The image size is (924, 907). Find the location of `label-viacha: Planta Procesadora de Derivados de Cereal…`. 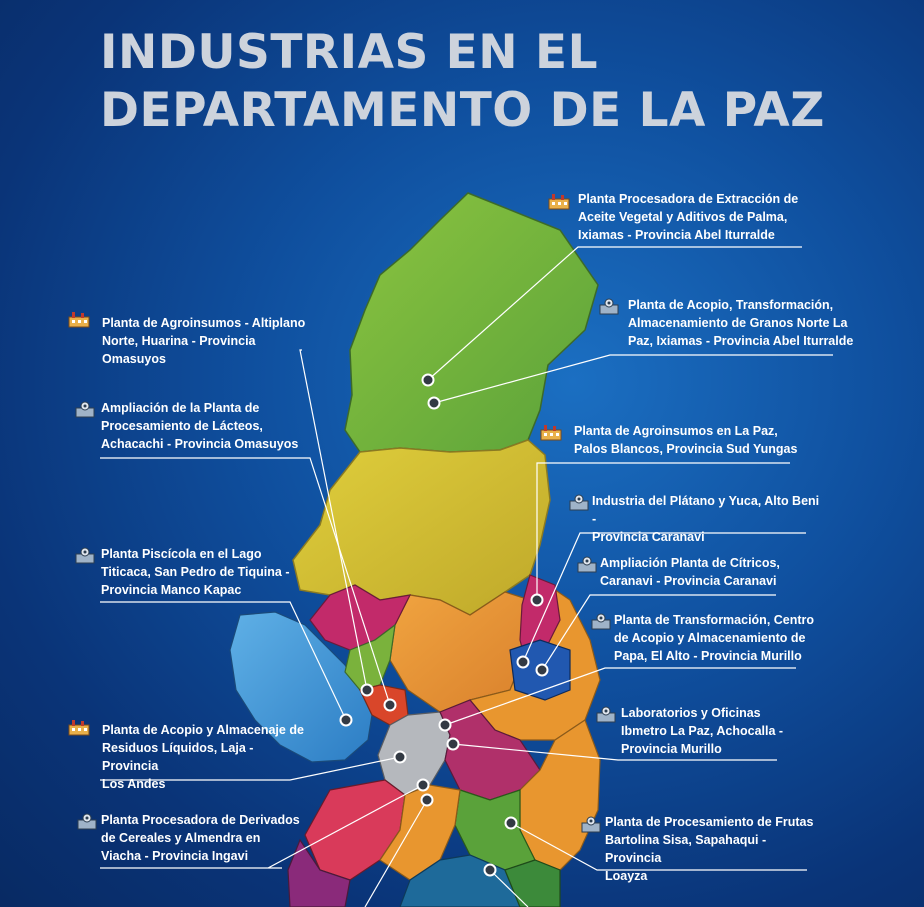

label-viacha: Planta Procesadora de Derivados de Cereal… is located at coordinates (200, 838).